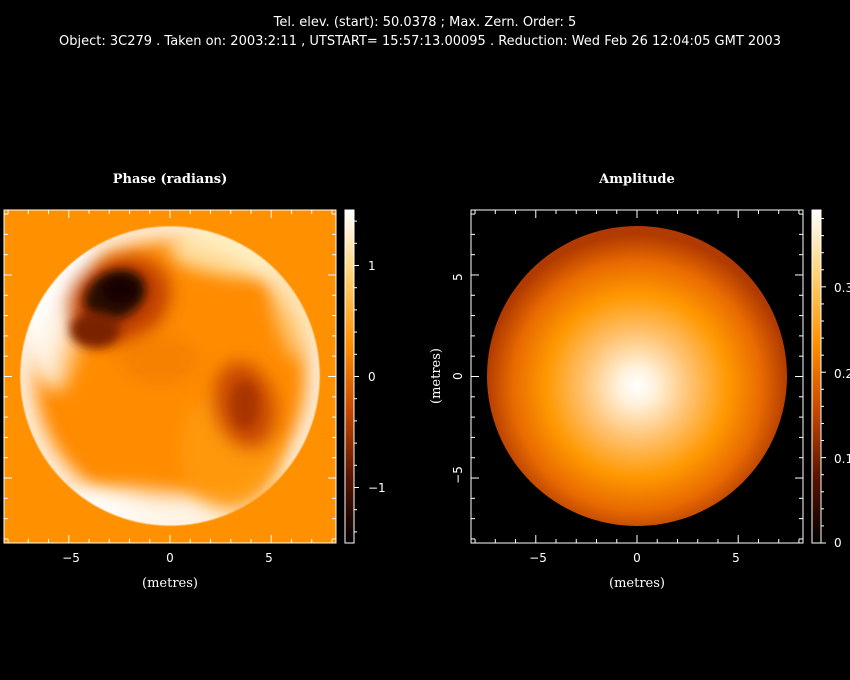 The width and height of the screenshot is (850, 680). What do you see at coordinates (170, 558) in the screenshot?
I see `phase-xtick-label: 0` at bounding box center [170, 558].